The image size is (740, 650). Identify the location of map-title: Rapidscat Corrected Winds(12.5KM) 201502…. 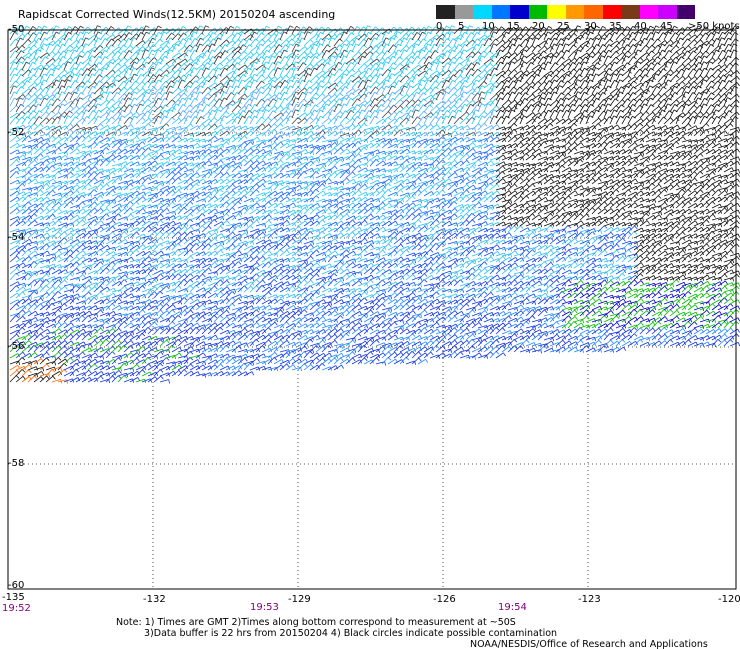
(177, 14).